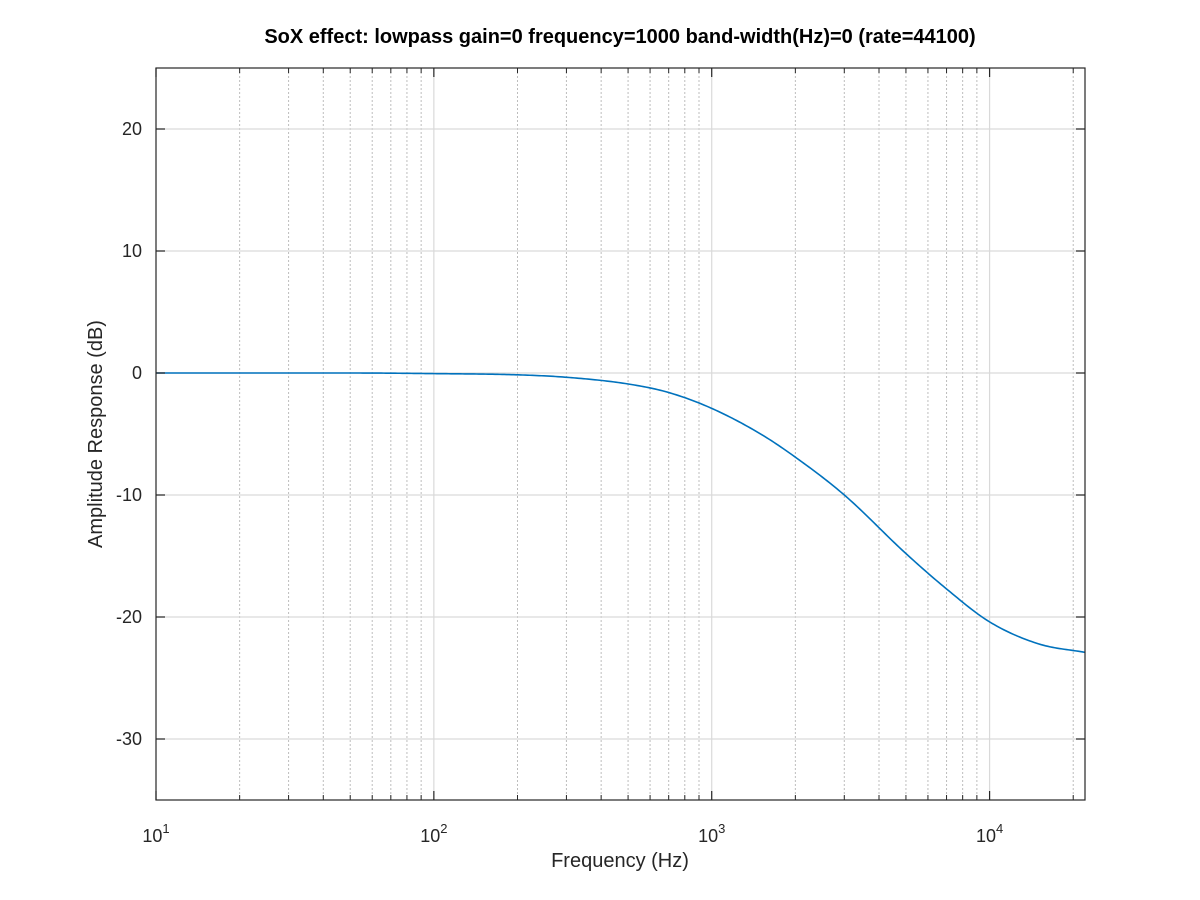 Image resolution: width=1200 pixels, height=900 pixels. What do you see at coordinates (620, 861) in the screenshot?
I see `x-axis-label: Frequency (Hz)` at bounding box center [620, 861].